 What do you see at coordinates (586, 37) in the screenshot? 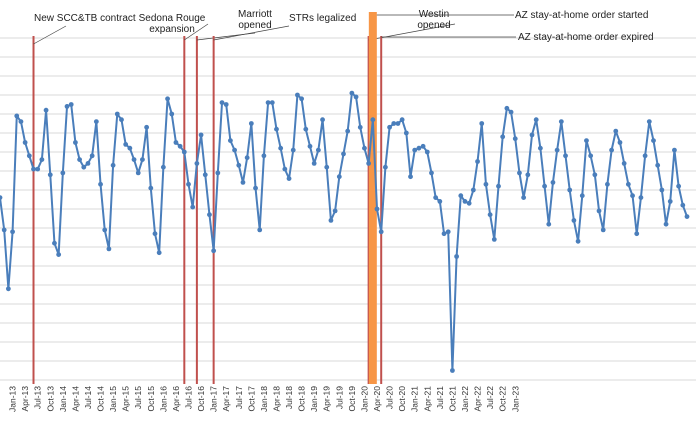
I see `event-label: AZ stay-at-home order expired` at bounding box center [586, 37].